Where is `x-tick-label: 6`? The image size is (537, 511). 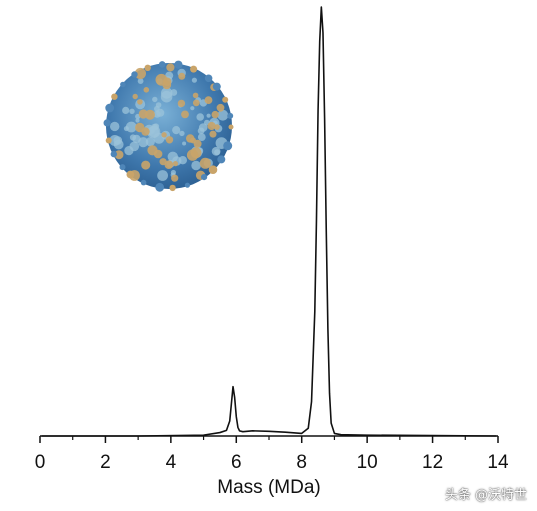
x-tick-label: 6 is located at coordinates (236, 462).